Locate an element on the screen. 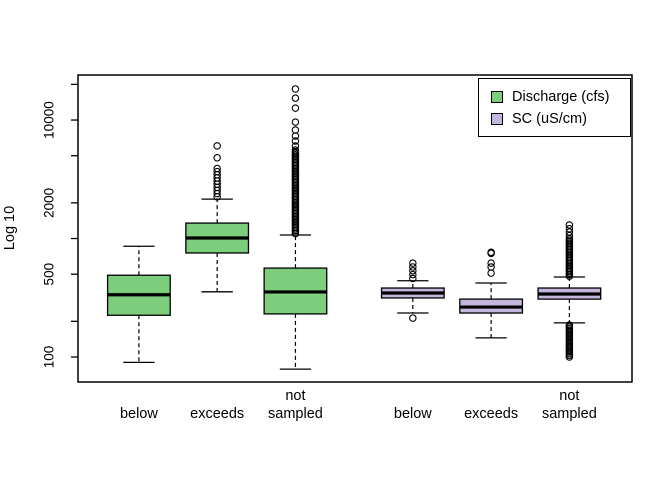  y-axis-label: Log 10 is located at coordinates (10, 228).